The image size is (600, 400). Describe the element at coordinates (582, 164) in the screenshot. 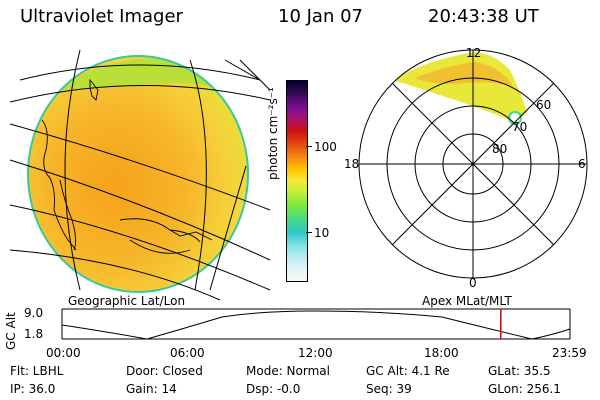

I see `mlt-6-label: 6` at that location.